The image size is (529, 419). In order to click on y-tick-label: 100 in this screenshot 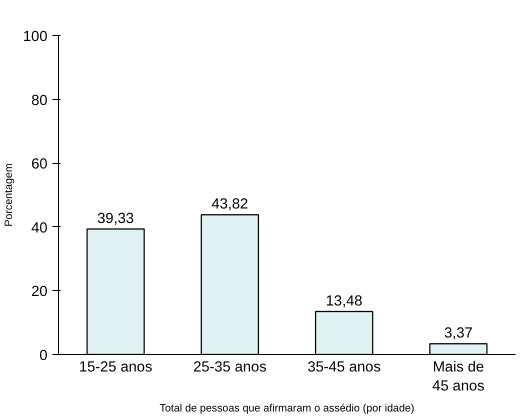, I will do `click(35, 37)`.